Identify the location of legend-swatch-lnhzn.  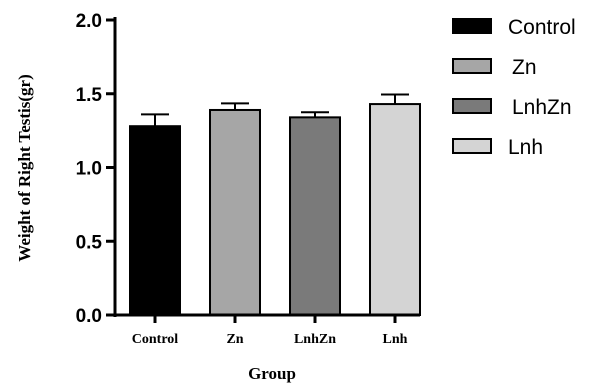
(472, 106).